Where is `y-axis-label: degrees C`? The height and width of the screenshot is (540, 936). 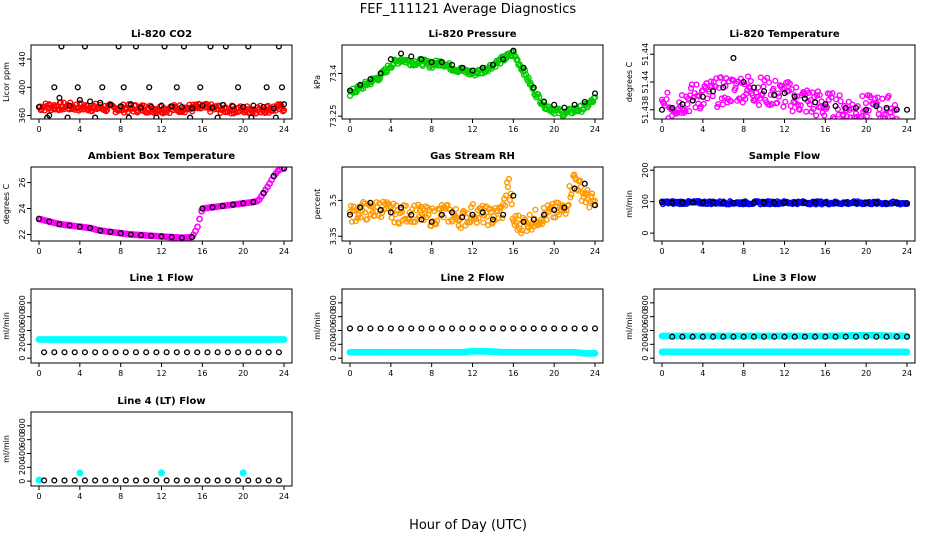
y-axis-label: degrees C is located at coordinates (629, 81).